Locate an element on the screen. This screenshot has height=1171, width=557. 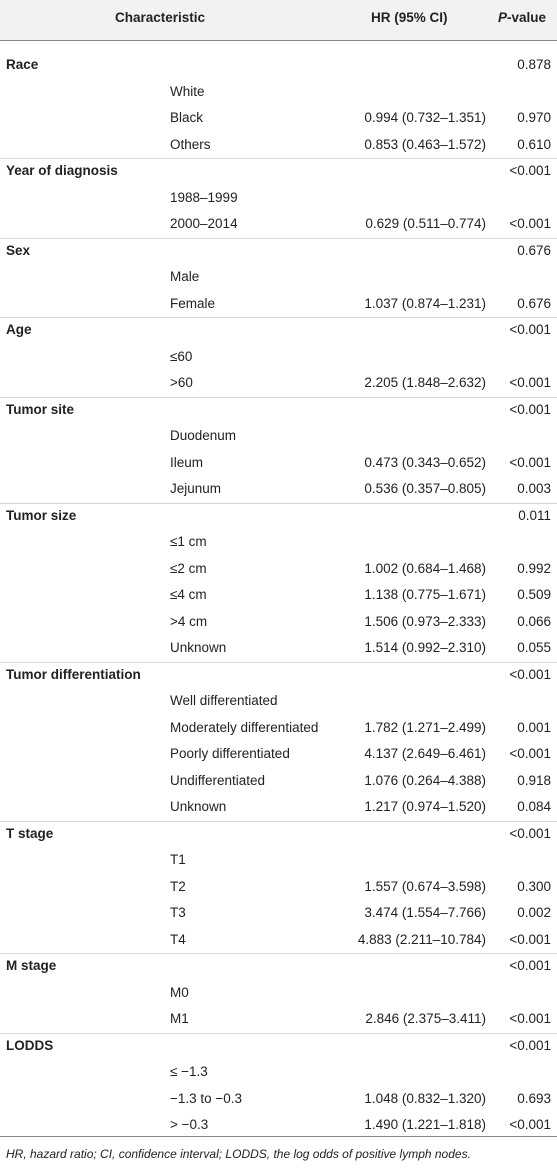
group-name: Tumor differentiation is located at coordinates (73, 674).